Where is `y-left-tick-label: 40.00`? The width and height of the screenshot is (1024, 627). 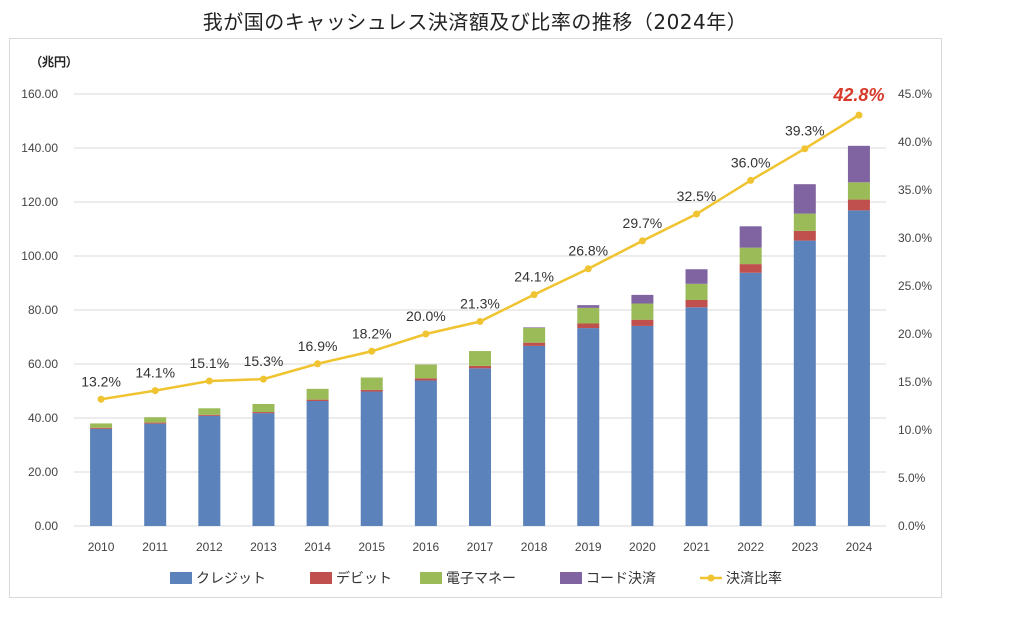
y-left-tick-label: 40.00 is located at coordinates (43, 418).